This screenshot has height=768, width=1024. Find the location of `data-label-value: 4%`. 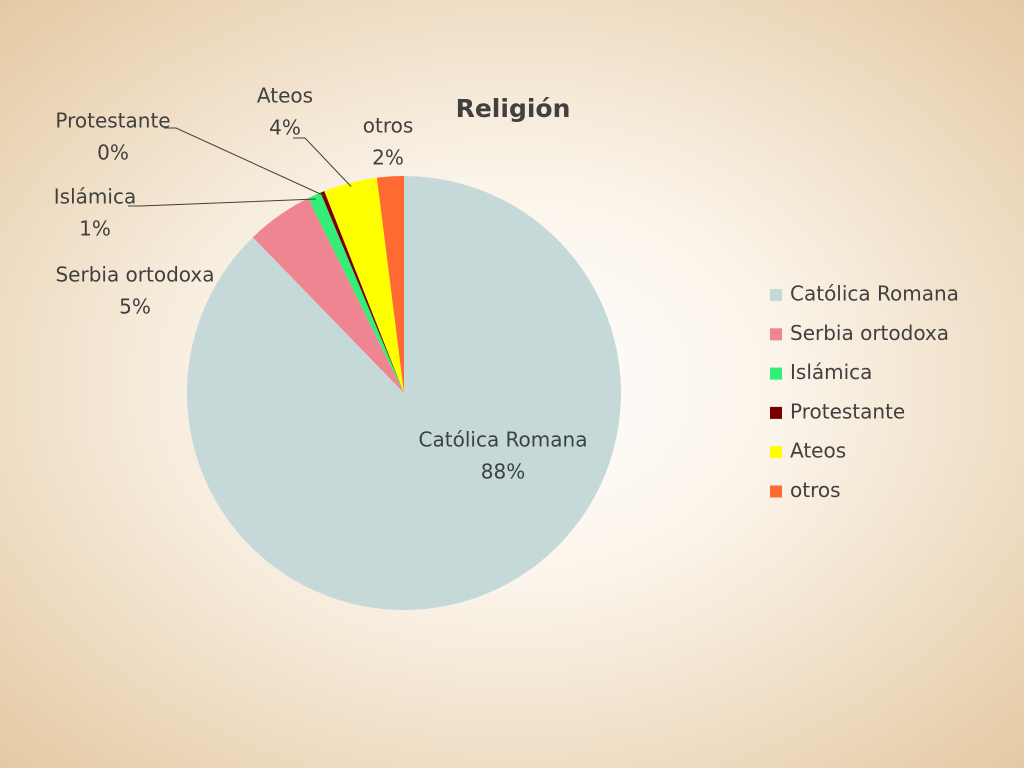

data-label-value: 4% is located at coordinates (285, 128).